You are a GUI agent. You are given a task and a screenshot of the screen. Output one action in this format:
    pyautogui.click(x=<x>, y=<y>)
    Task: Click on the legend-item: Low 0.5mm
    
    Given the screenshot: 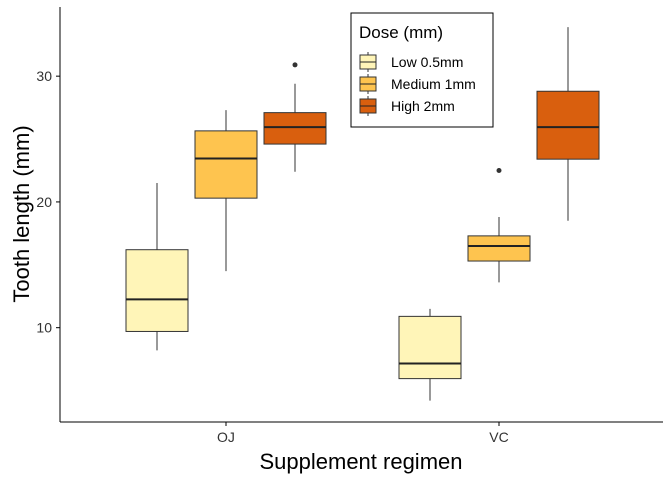 What is the action you would take?
    pyautogui.click(x=411, y=62)
    